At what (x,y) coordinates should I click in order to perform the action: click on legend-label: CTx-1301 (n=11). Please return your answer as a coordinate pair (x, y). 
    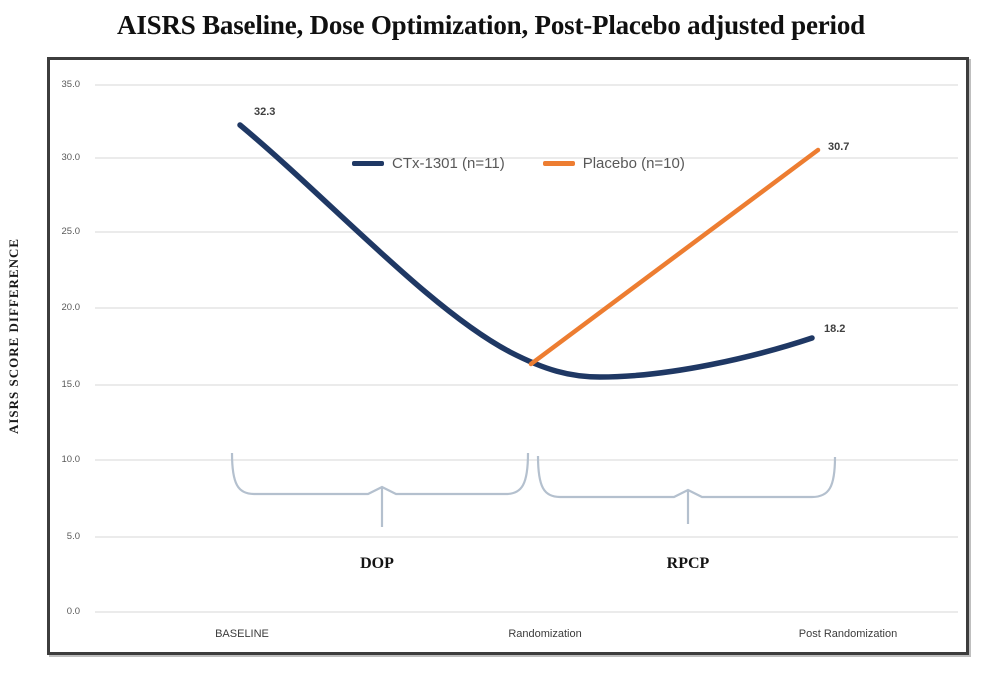
    Looking at the image, I should click on (448, 163).